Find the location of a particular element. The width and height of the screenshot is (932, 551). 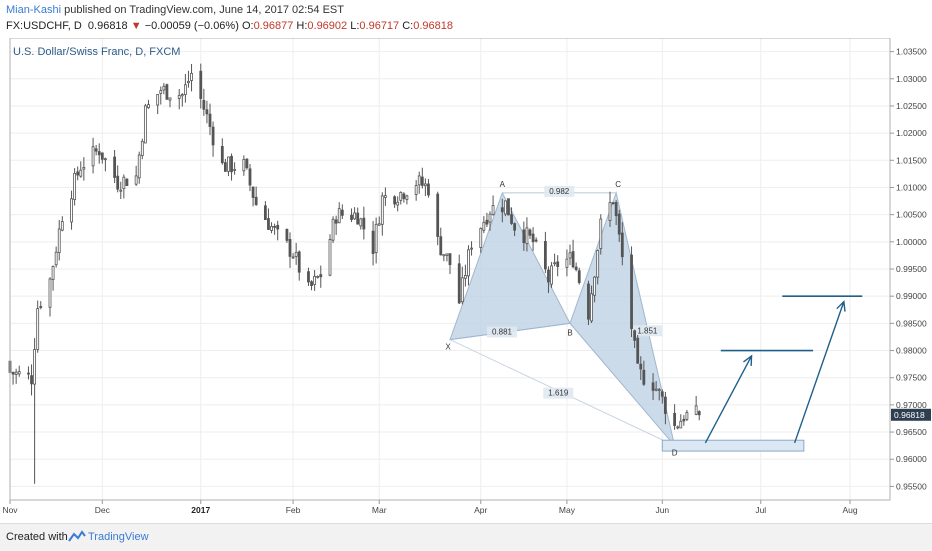

pattern-label-d: D is located at coordinates (675, 453).